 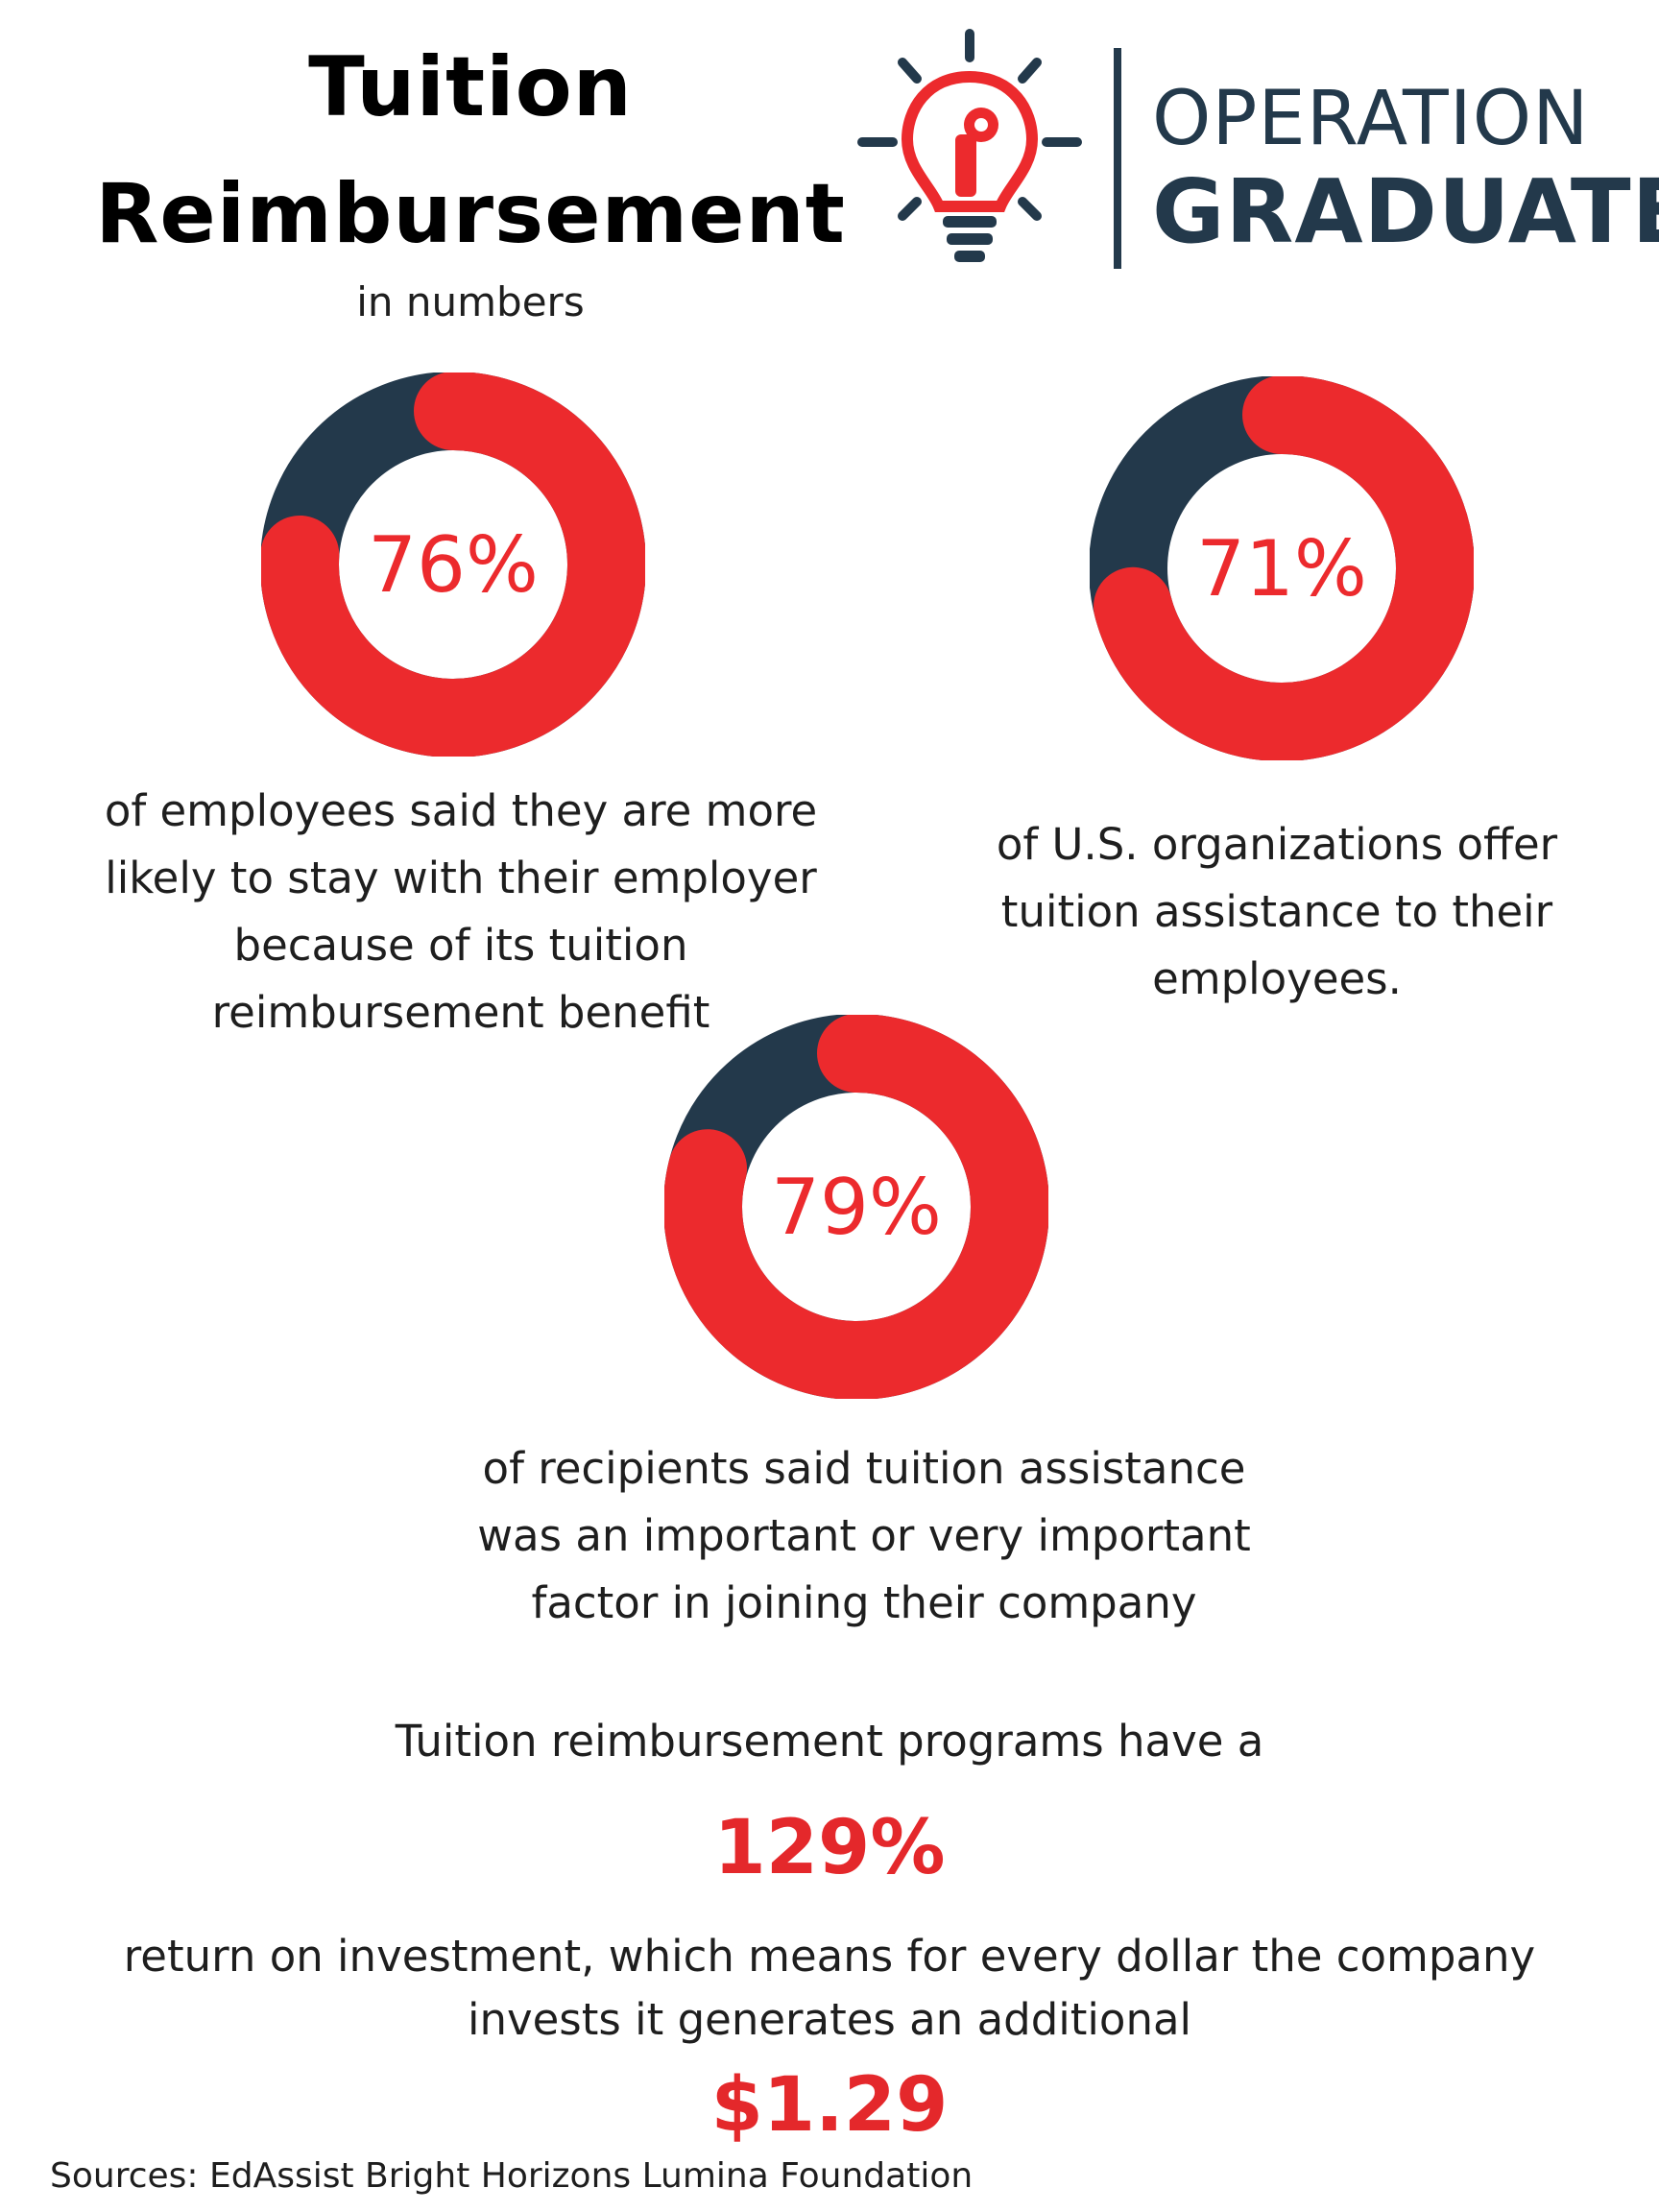 What do you see at coordinates (471, 214) in the screenshot?
I see `page-title-line2: Reimbursement` at bounding box center [471, 214].